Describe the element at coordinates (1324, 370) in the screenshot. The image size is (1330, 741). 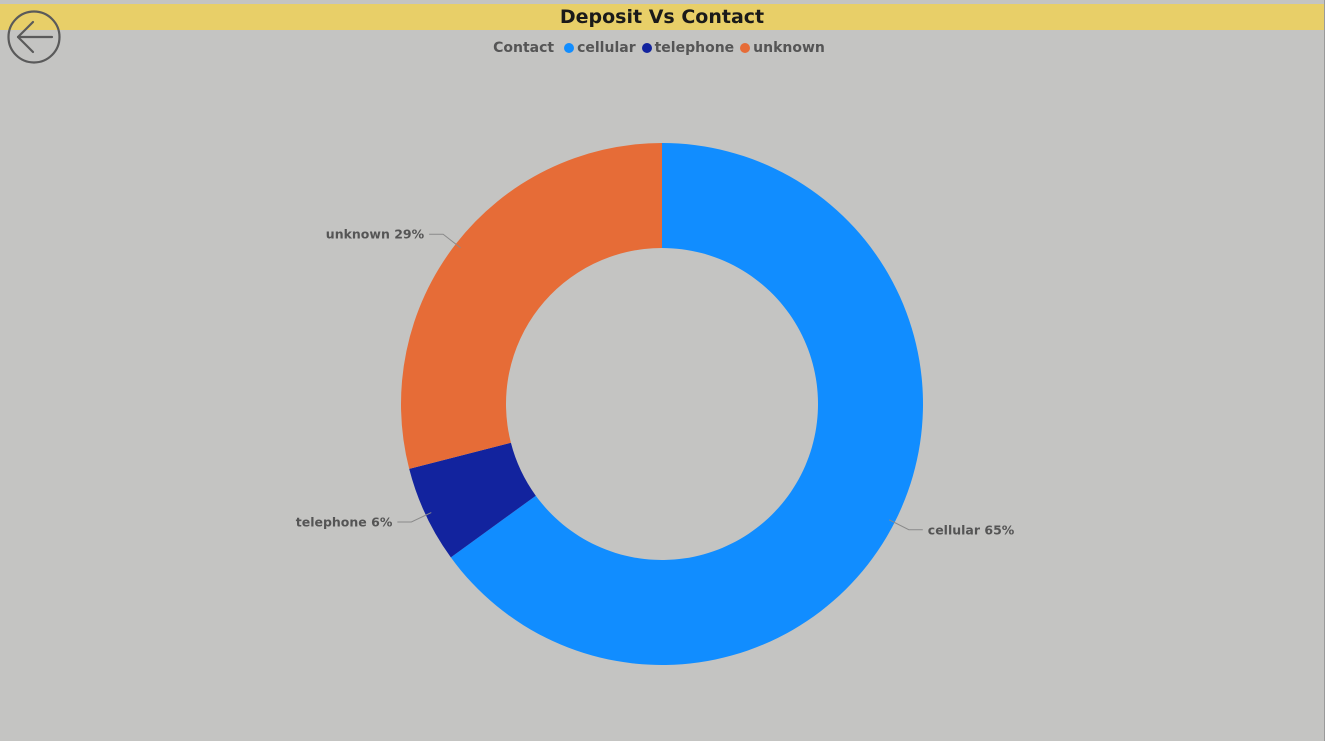
I see `page-edge-line` at that location.